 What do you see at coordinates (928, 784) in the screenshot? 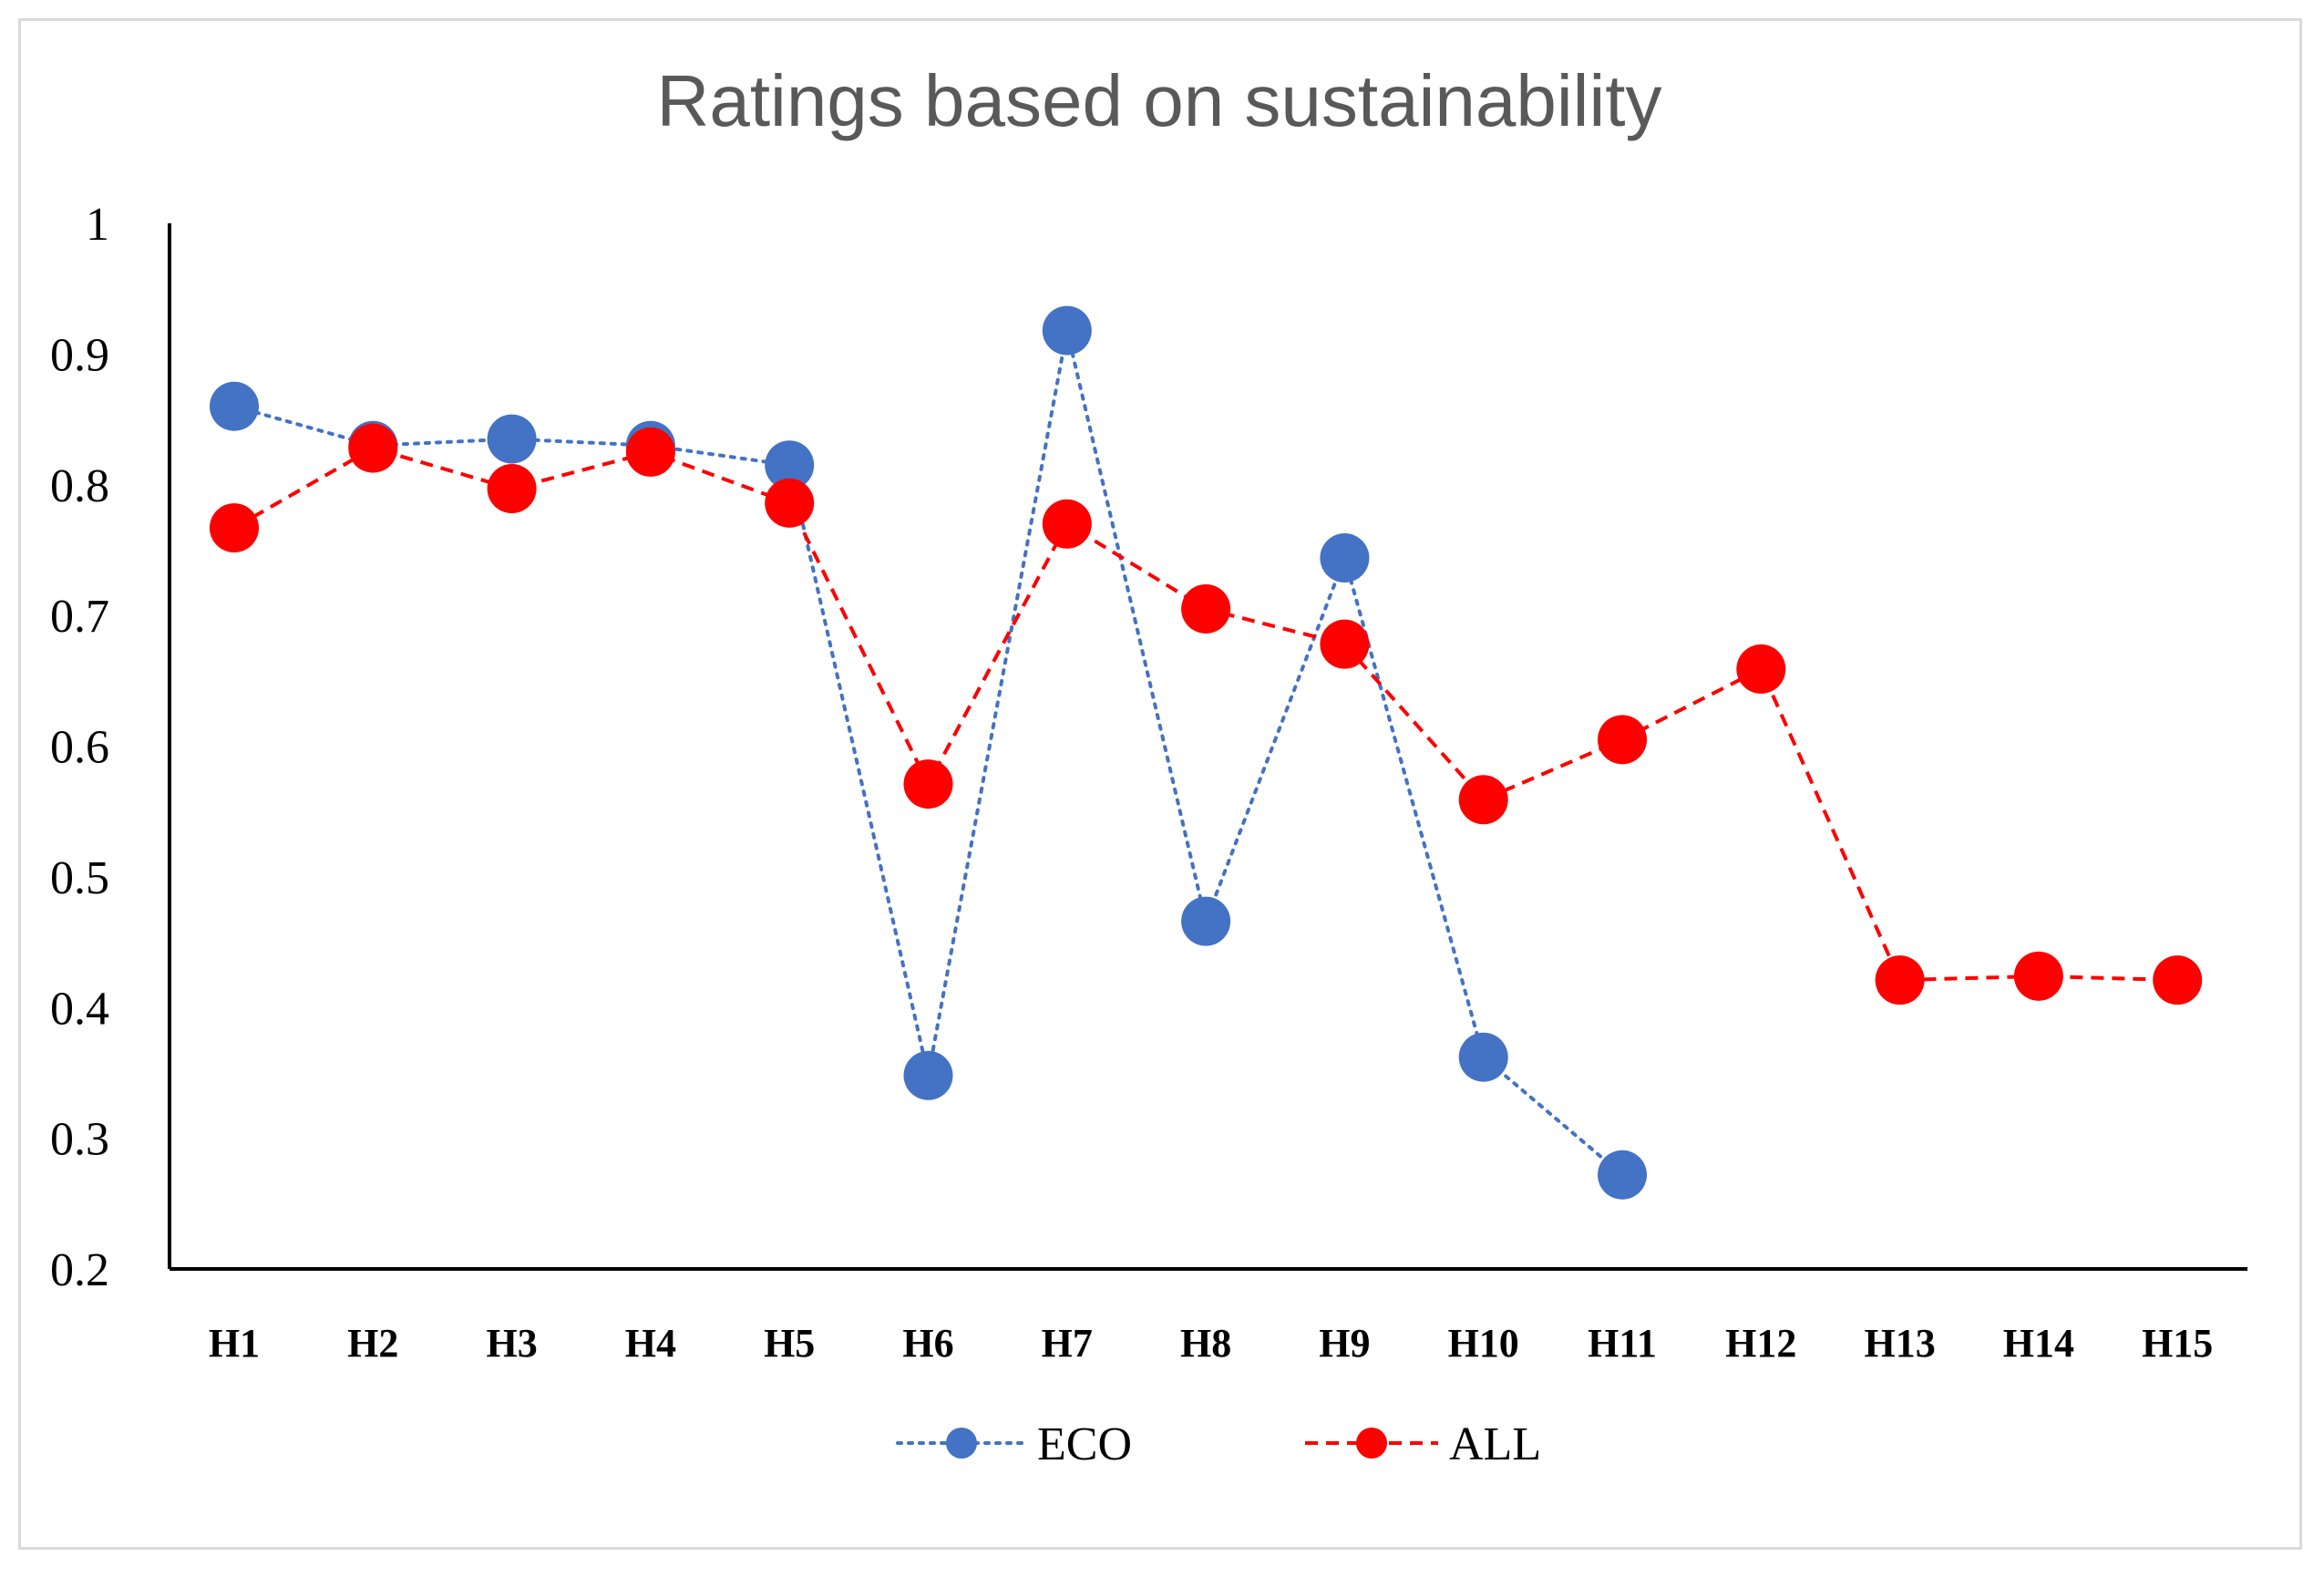
I see `data-point-all-h6` at bounding box center [928, 784].